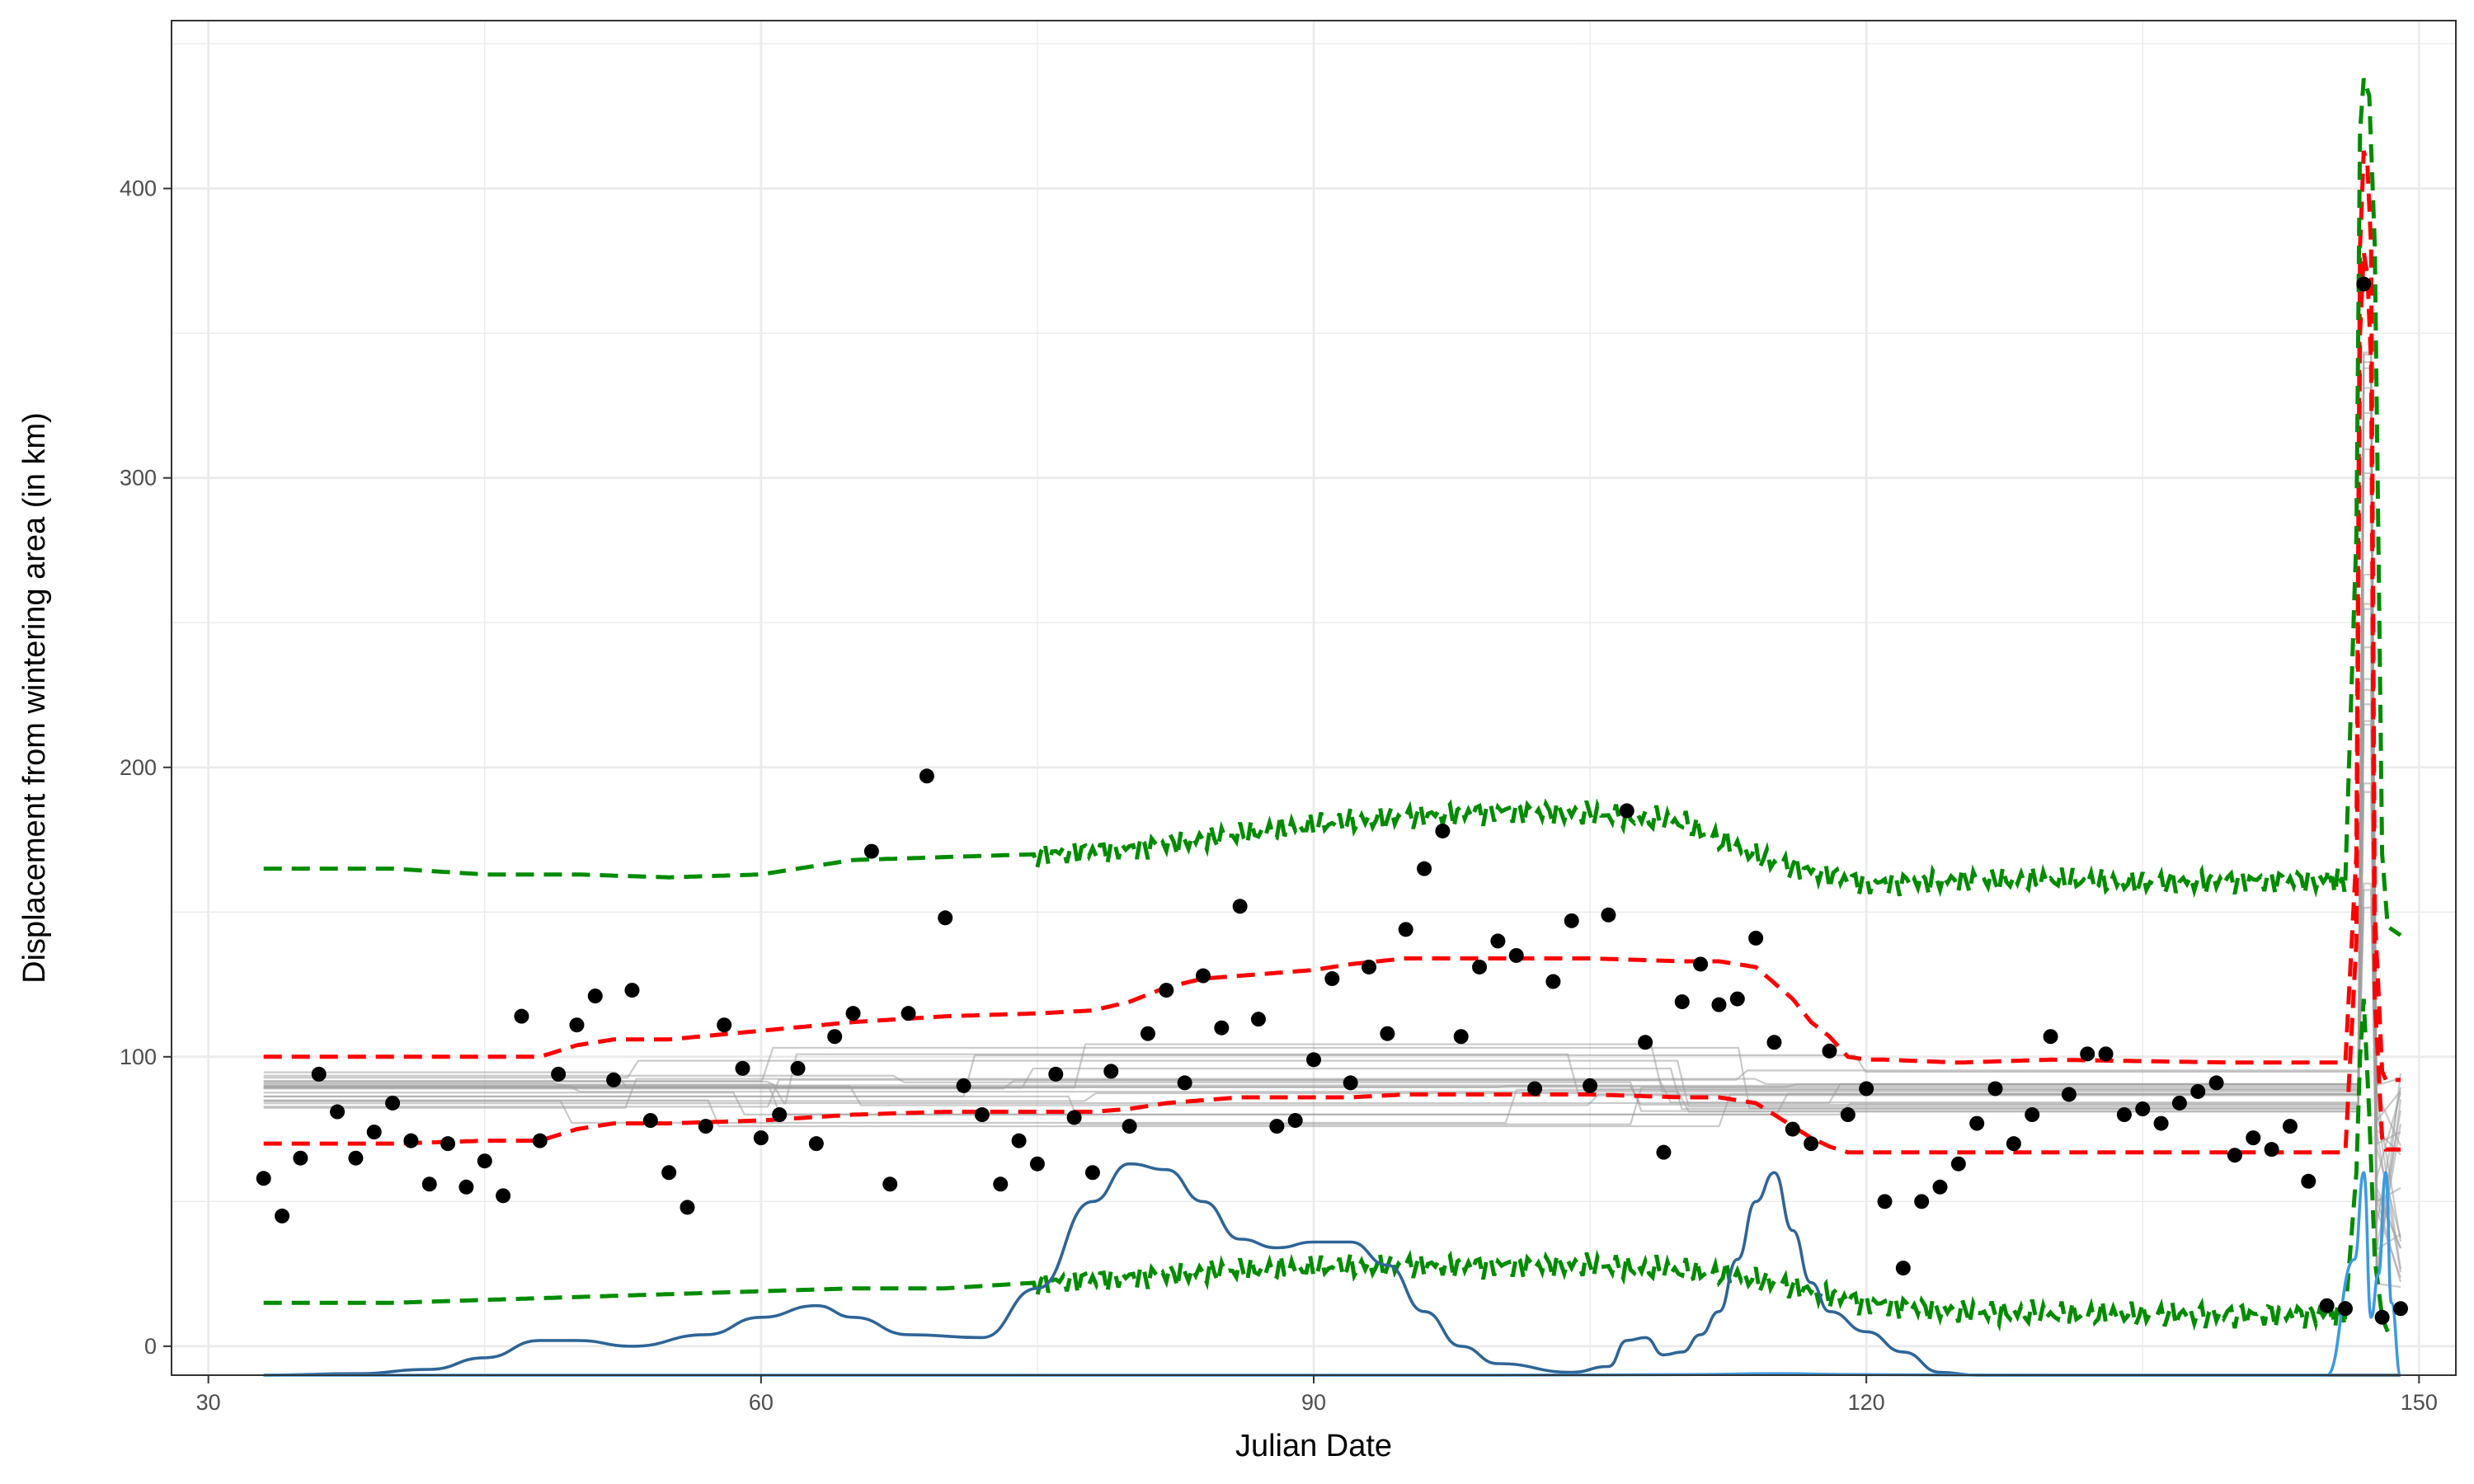  What do you see at coordinates (138, 767) in the screenshot?
I see `y-tick-label: 200` at bounding box center [138, 767].